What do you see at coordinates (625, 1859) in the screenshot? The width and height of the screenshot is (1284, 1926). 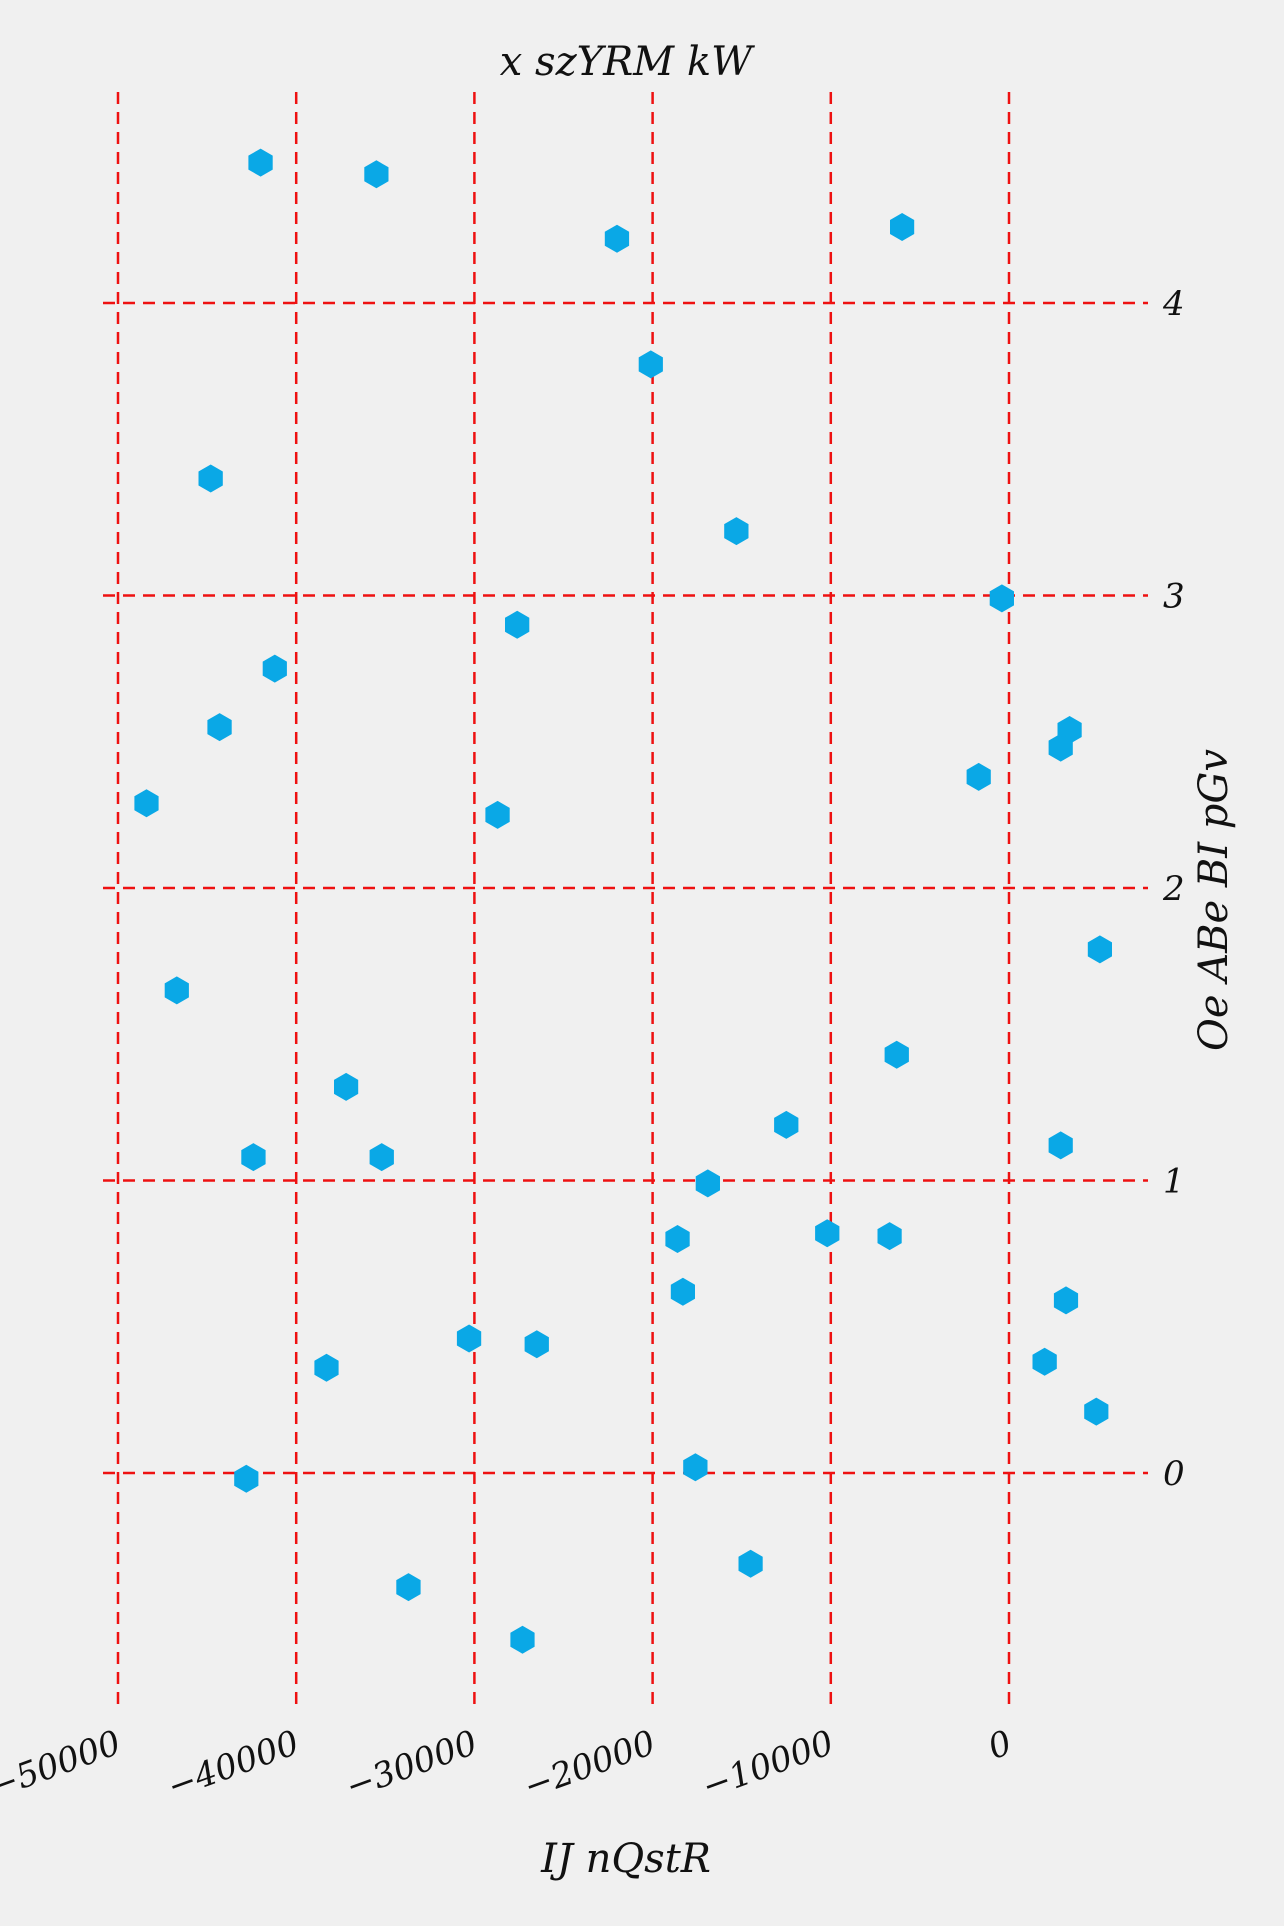 I see `x-axis-label: IJ nQstR` at bounding box center [625, 1859].